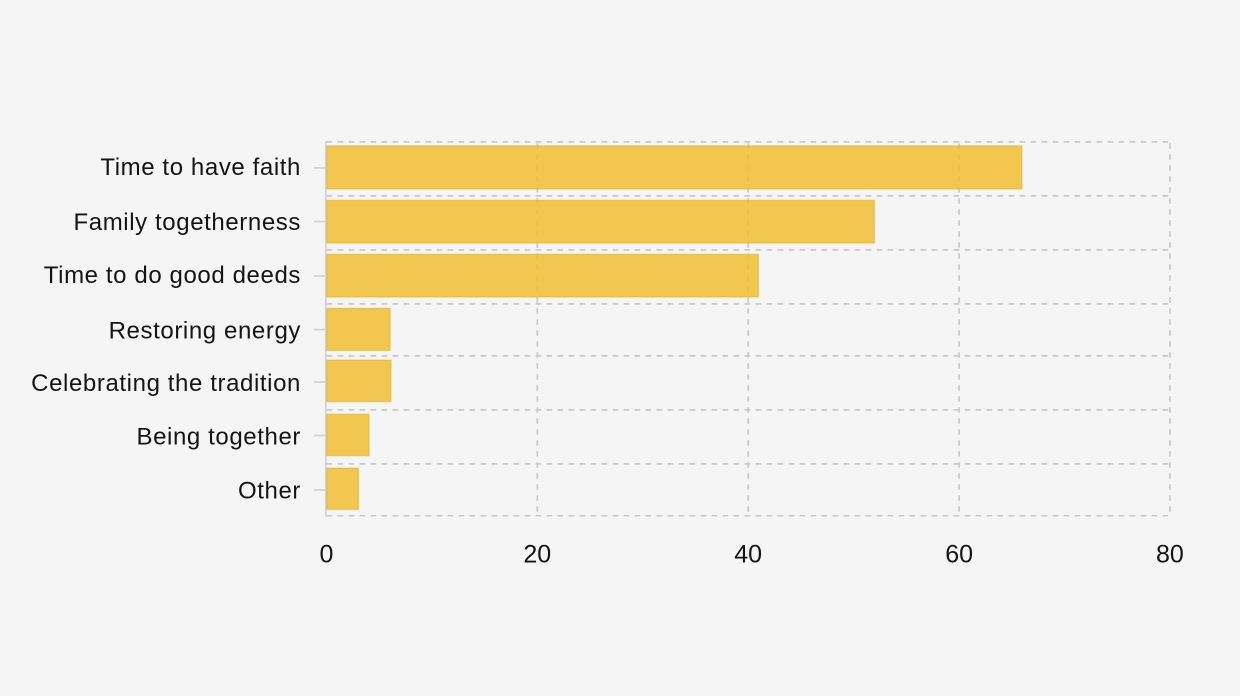  Describe the element at coordinates (205, 330) in the screenshot. I see `svg-text: Restoring energy` at that location.